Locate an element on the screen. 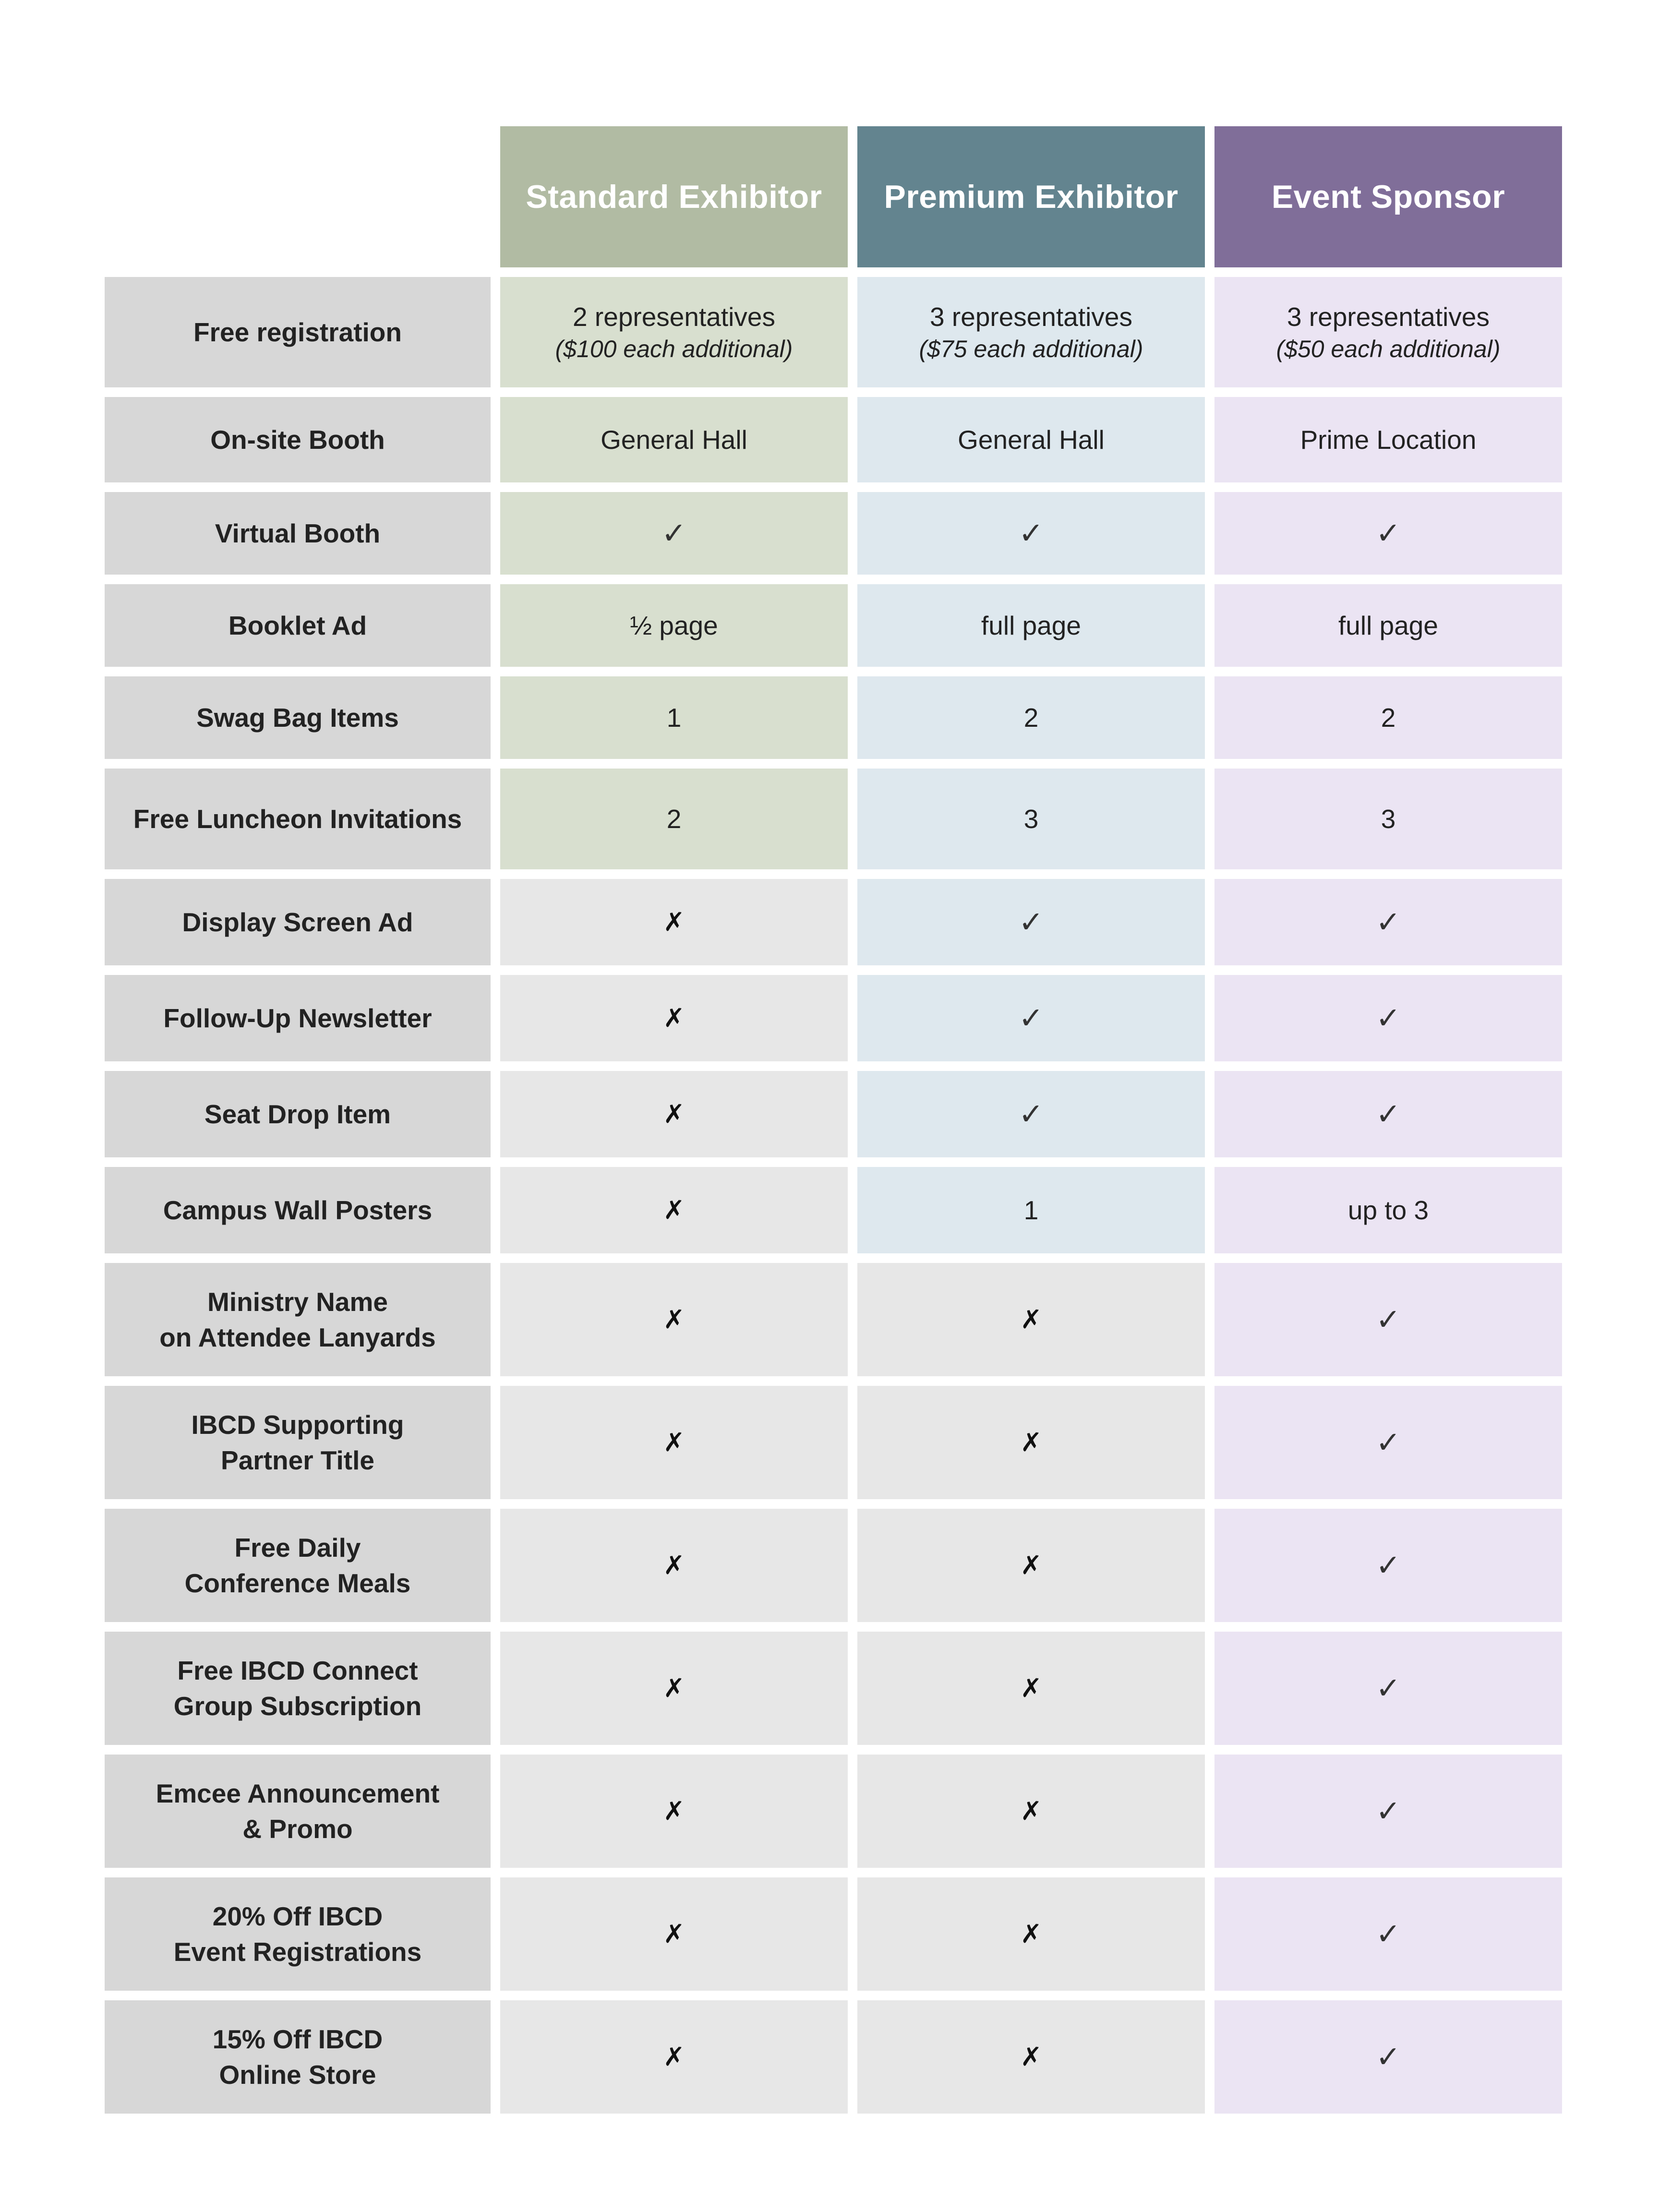 The width and height of the screenshot is (1659, 2212). value-text: full page is located at coordinates (1031, 626).